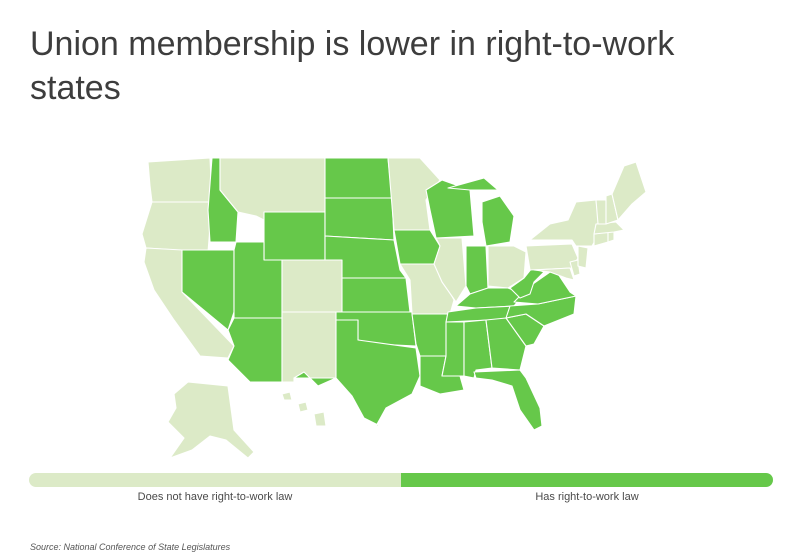 The height and width of the screenshot is (559, 800). Describe the element at coordinates (450, 209) in the screenshot. I see `state-wisconsin` at that location.